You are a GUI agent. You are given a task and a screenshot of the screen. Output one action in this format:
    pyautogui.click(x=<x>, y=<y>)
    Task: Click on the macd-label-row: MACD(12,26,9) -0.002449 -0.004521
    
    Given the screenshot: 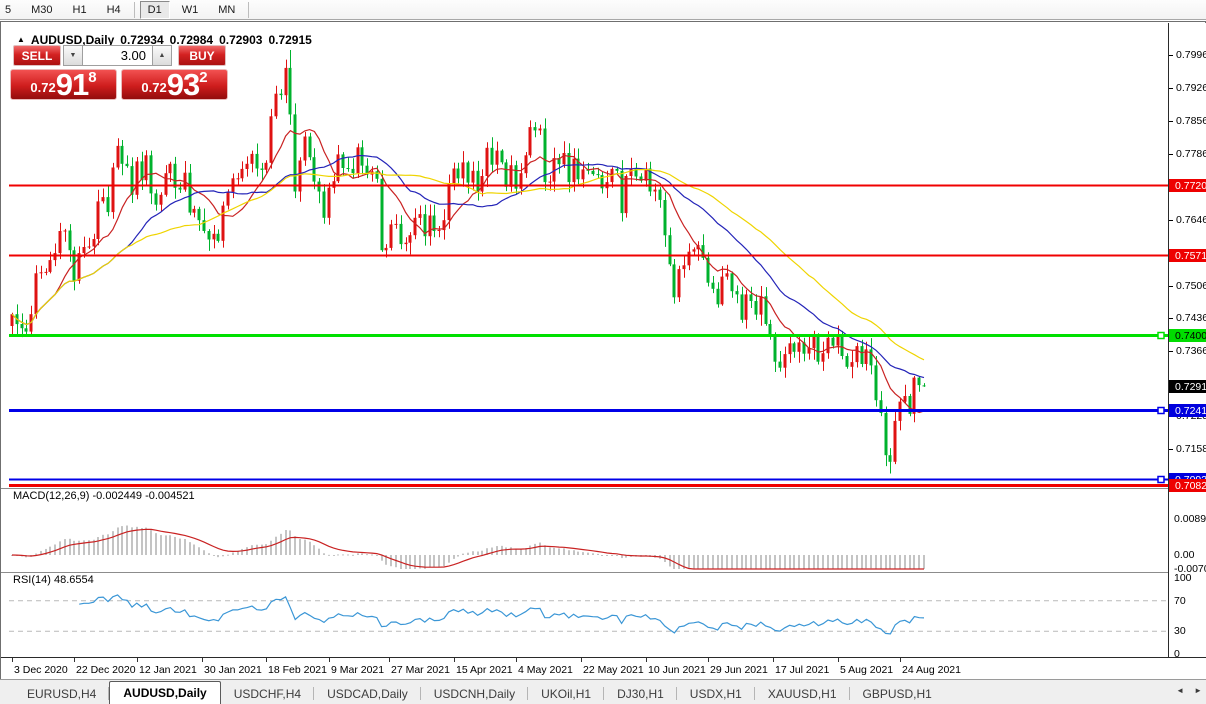 What is the action you would take?
    pyautogui.click(x=104, y=496)
    